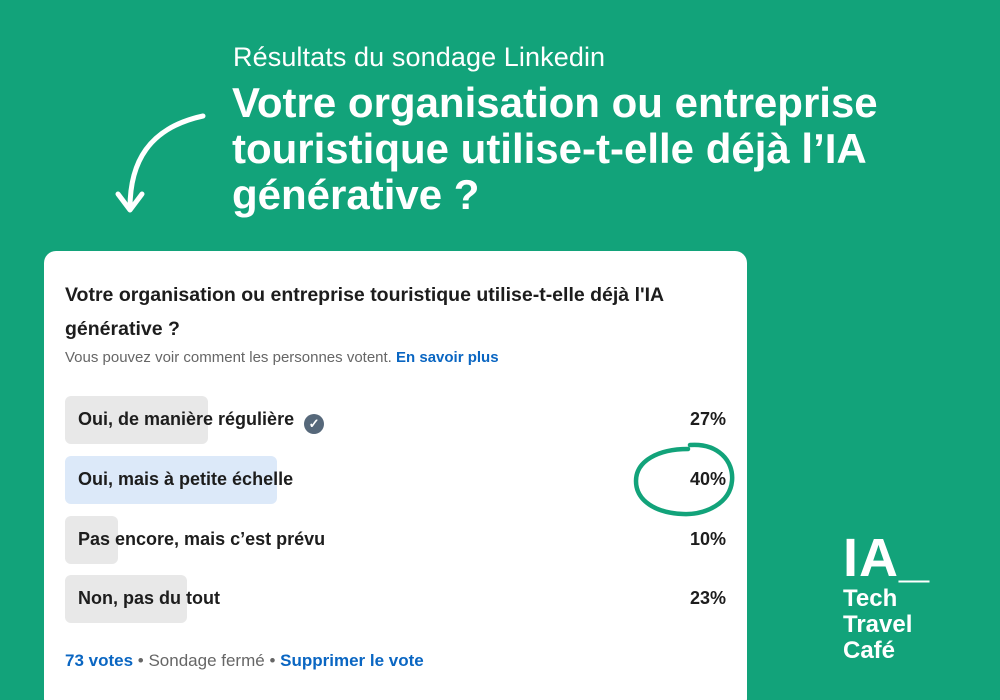 The height and width of the screenshot is (700, 1000). I want to click on logo-main: IA_, so click(887, 558).